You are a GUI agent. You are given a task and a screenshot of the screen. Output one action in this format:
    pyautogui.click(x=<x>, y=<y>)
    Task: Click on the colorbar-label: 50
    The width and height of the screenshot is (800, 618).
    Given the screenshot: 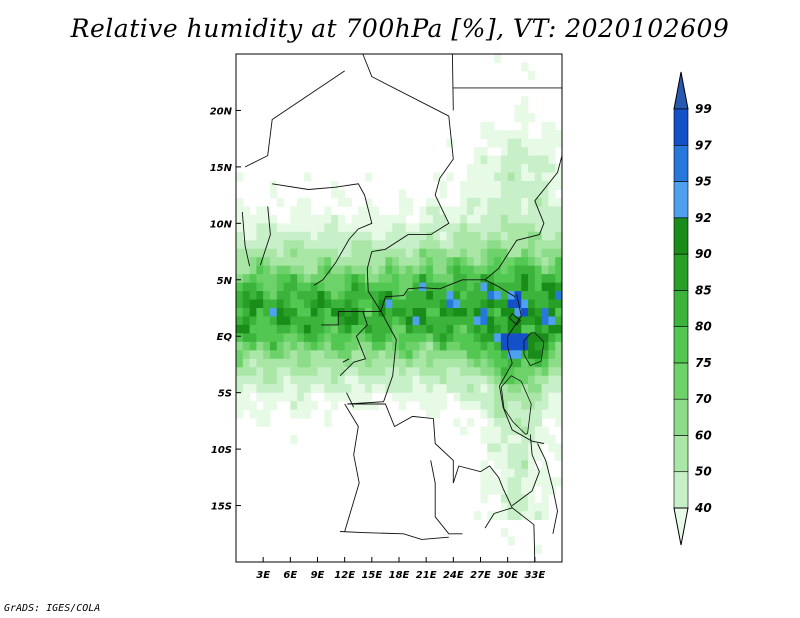 What is the action you would take?
    pyautogui.click(x=703, y=472)
    